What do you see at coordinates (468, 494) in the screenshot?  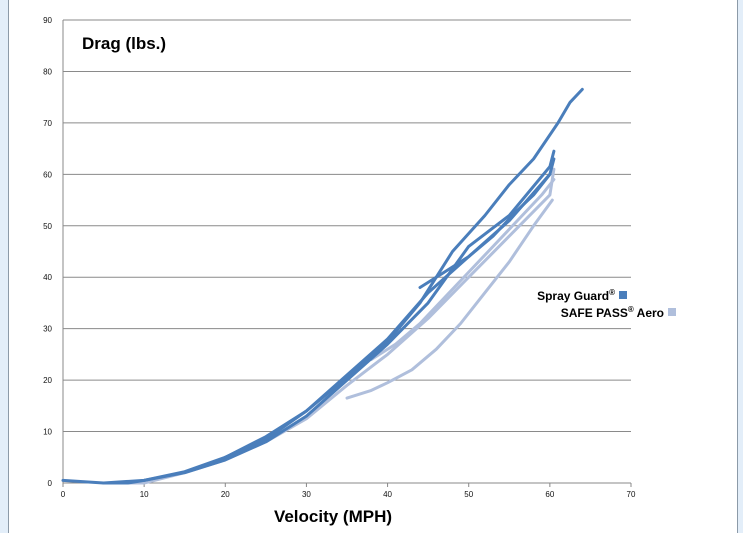 I see `x-tick-label: 50` at bounding box center [468, 494].